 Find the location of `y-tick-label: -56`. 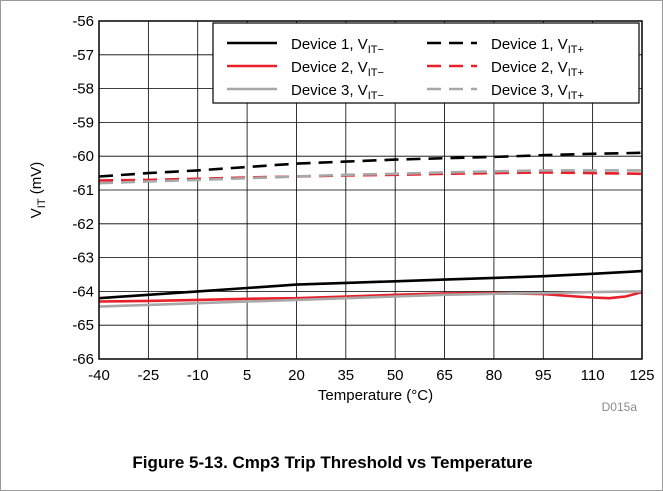

y-tick-label: -56 is located at coordinates (83, 21).